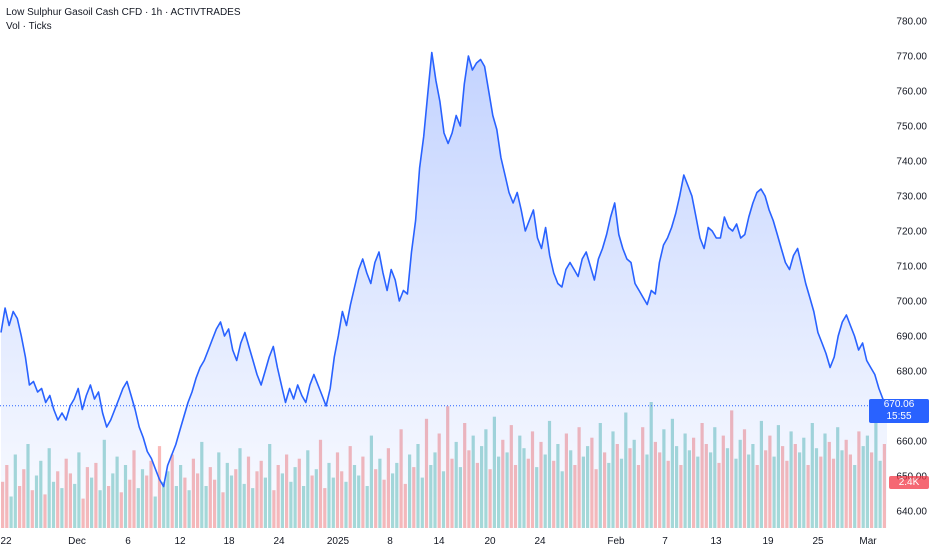  I want to click on bar-countdown: 15:55, so click(899, 416).